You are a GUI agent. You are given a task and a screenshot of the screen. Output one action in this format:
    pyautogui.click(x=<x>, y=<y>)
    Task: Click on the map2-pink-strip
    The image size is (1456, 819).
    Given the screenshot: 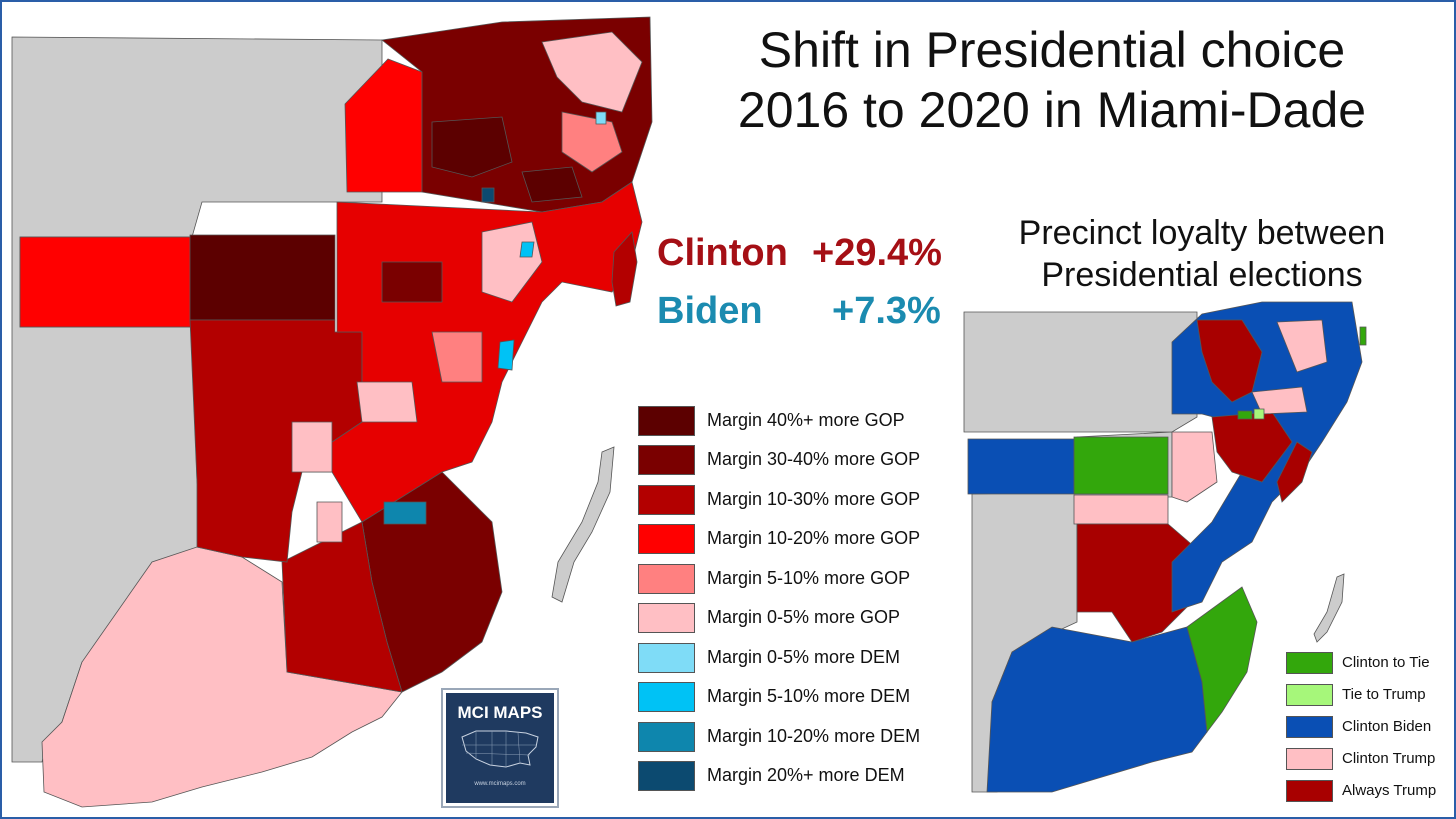 What is the action you would take?
    pyautogui.click(x=1121, y=509)
    